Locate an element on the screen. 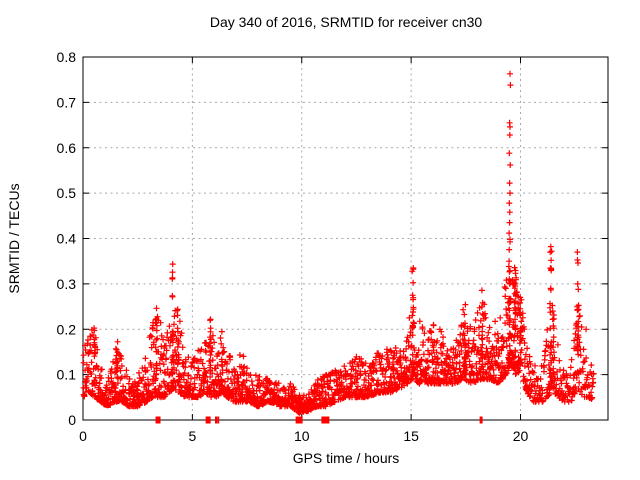  y-tick-label-0.1: 0.1 is located at coordinates (67, 375).